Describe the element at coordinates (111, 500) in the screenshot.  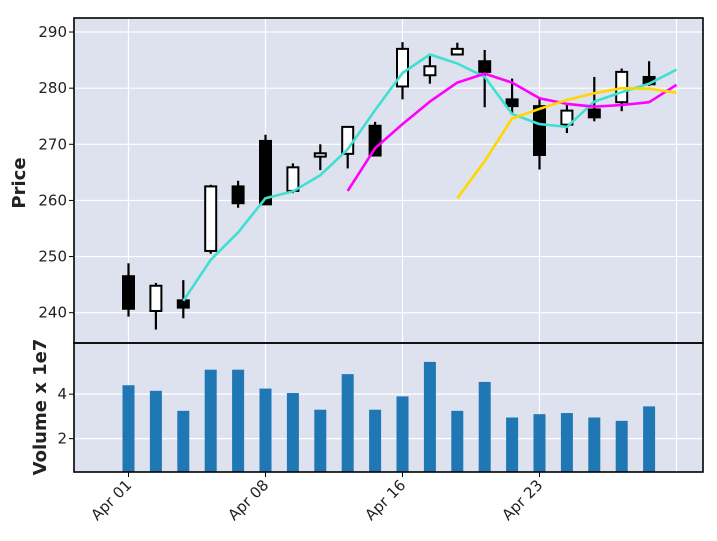
I see `x-tick-label: Apr 01` at that location.